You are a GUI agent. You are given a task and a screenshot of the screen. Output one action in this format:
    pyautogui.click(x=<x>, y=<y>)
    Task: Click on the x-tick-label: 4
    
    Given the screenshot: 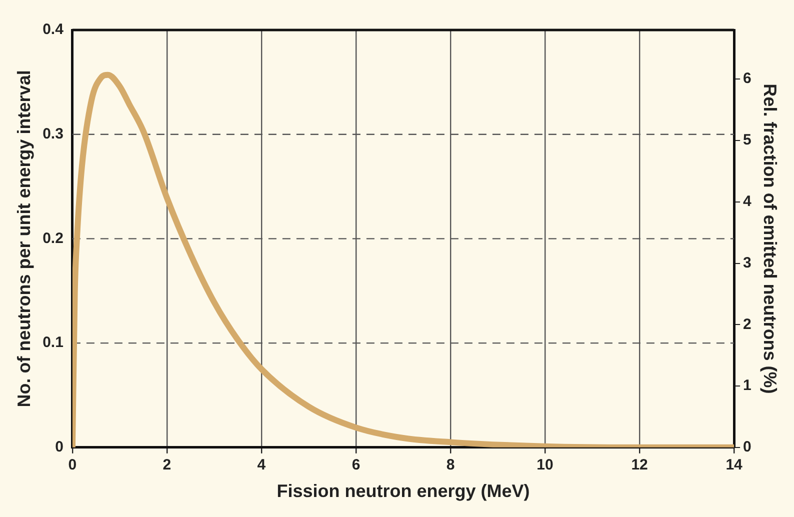 What is the action you would take?
    pyautogui.click(x=261, y=465)
    